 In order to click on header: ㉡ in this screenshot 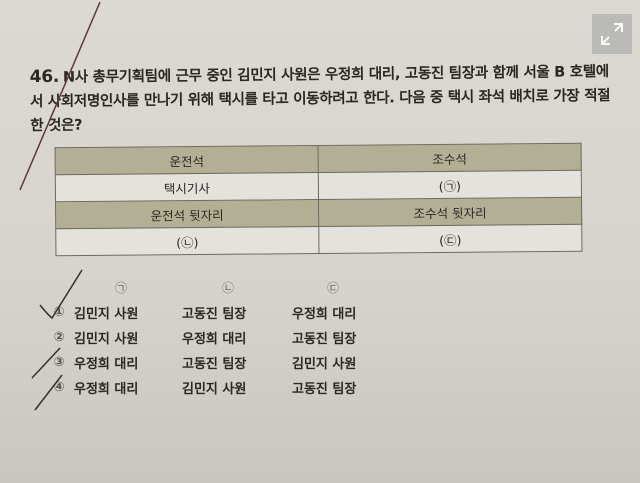, I will do `click(228, 288)`.